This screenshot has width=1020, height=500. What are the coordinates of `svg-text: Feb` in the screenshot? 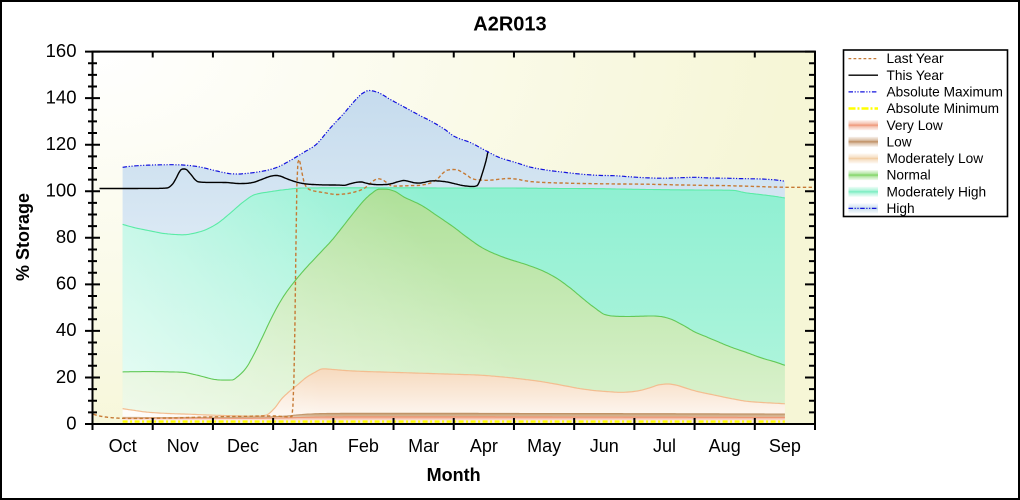 It's located at (363, 446).